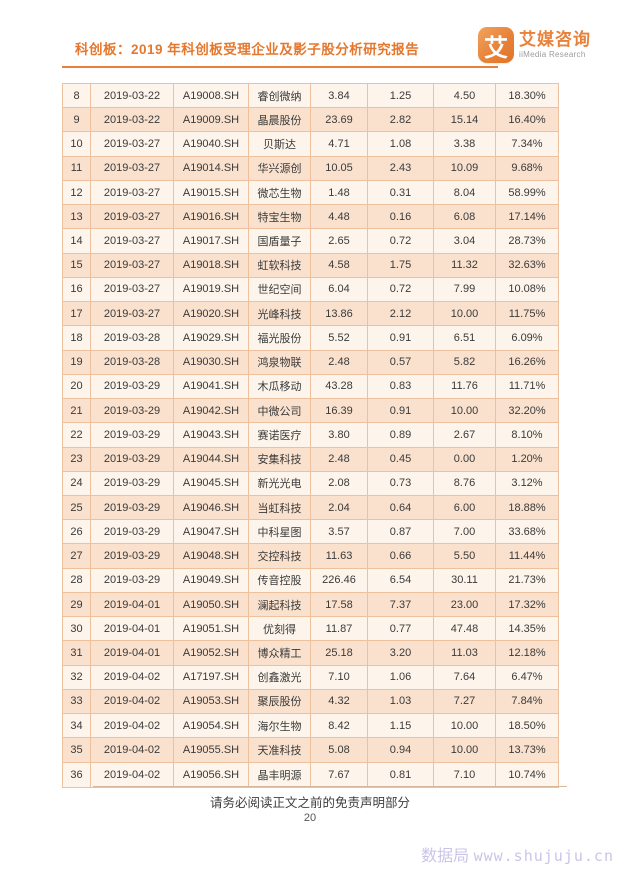 The height and width of the screenshot is (877, 620). I want to click on table-cell: A19042.SH, so click(211, 411).